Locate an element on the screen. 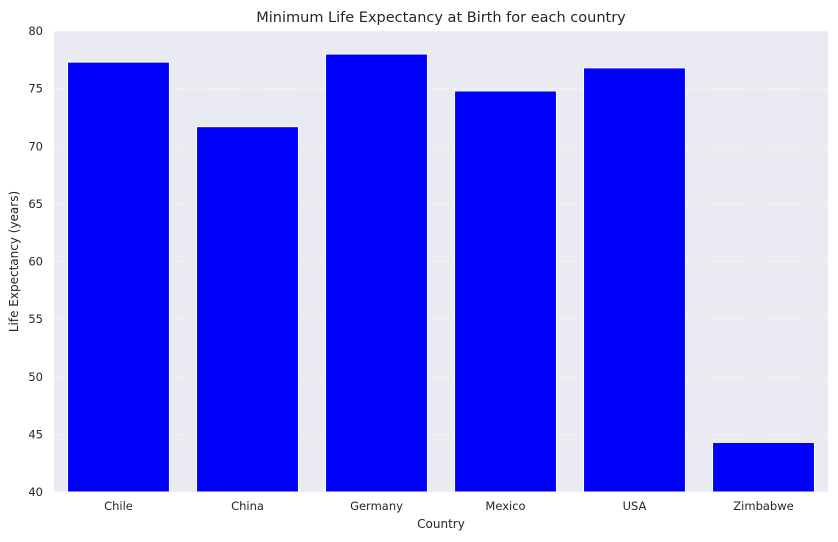 The width and height of the screenshot is (838, 542). bar-germany is located at coordinates (376, 273).